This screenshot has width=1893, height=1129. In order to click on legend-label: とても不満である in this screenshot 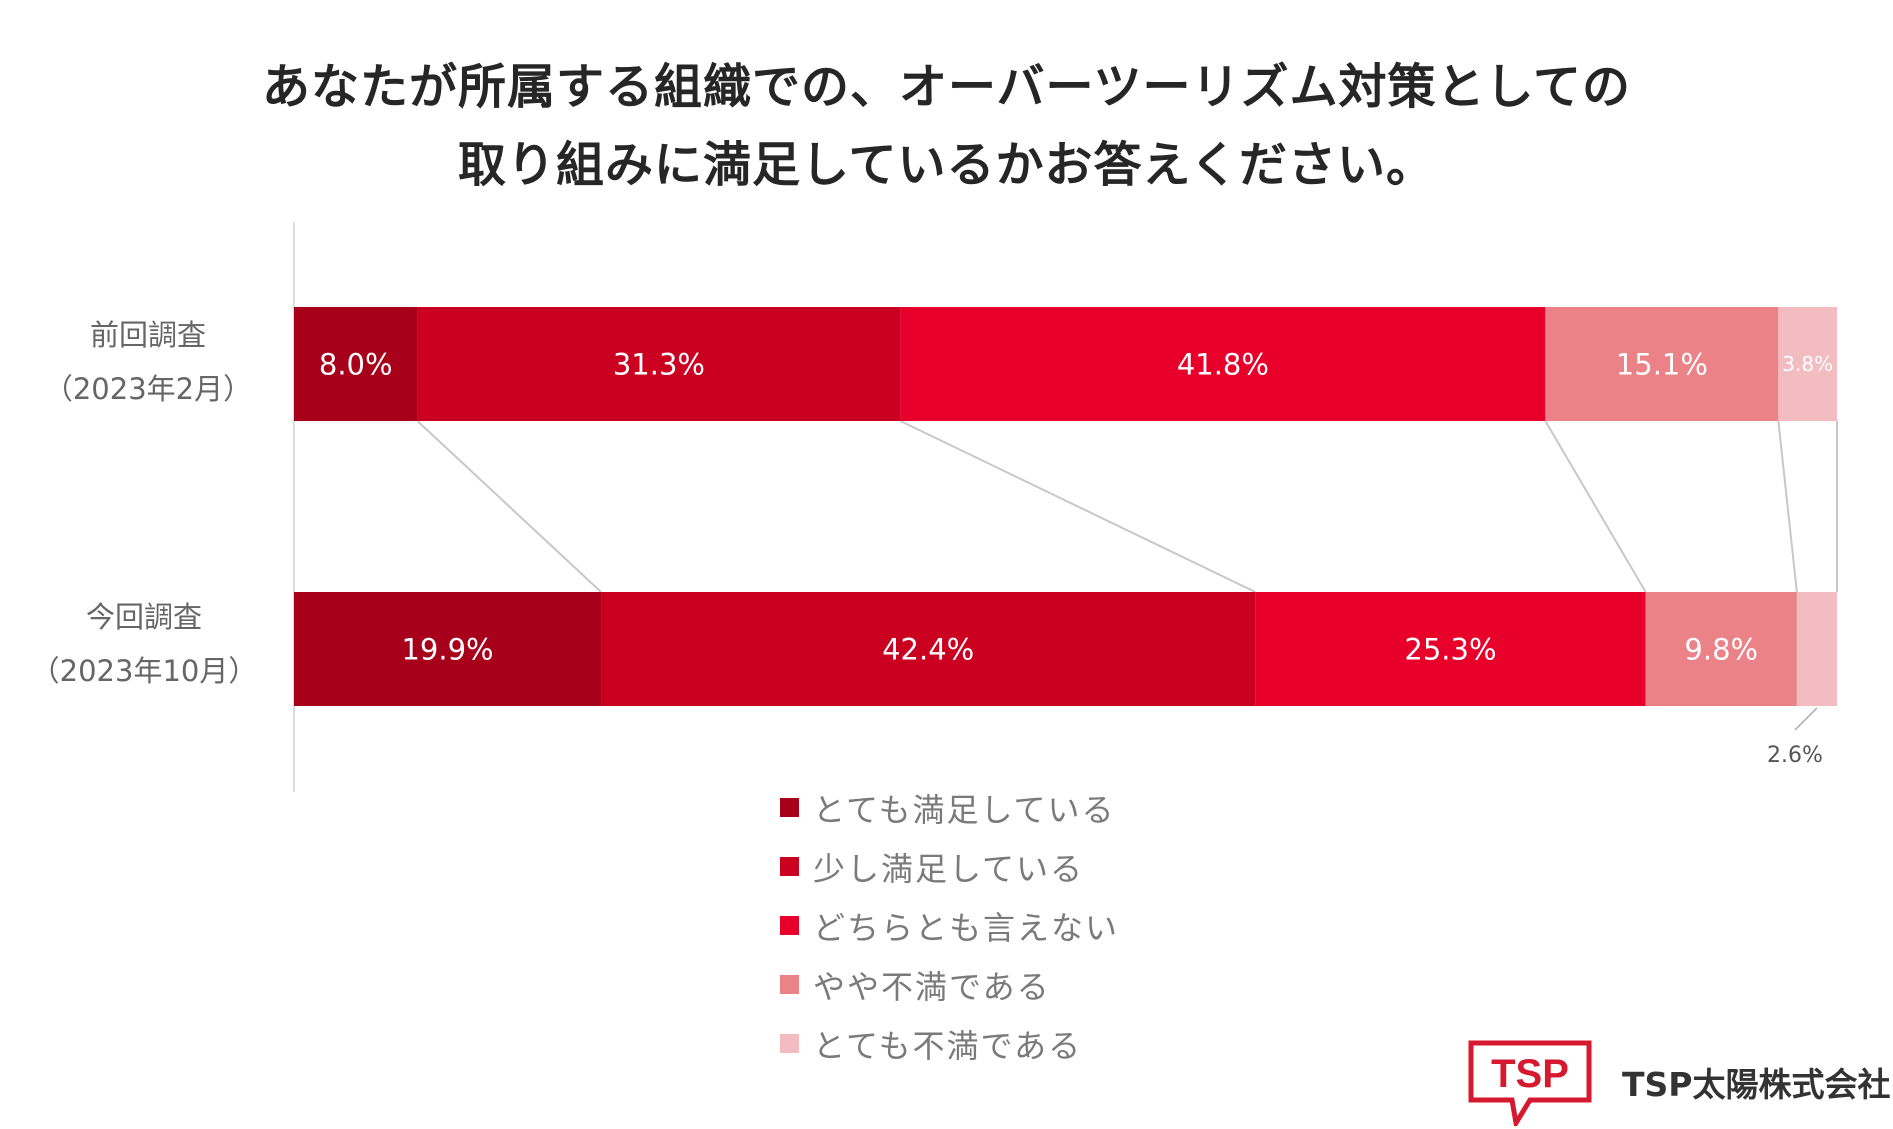, I will do `click(948, 1045)`.